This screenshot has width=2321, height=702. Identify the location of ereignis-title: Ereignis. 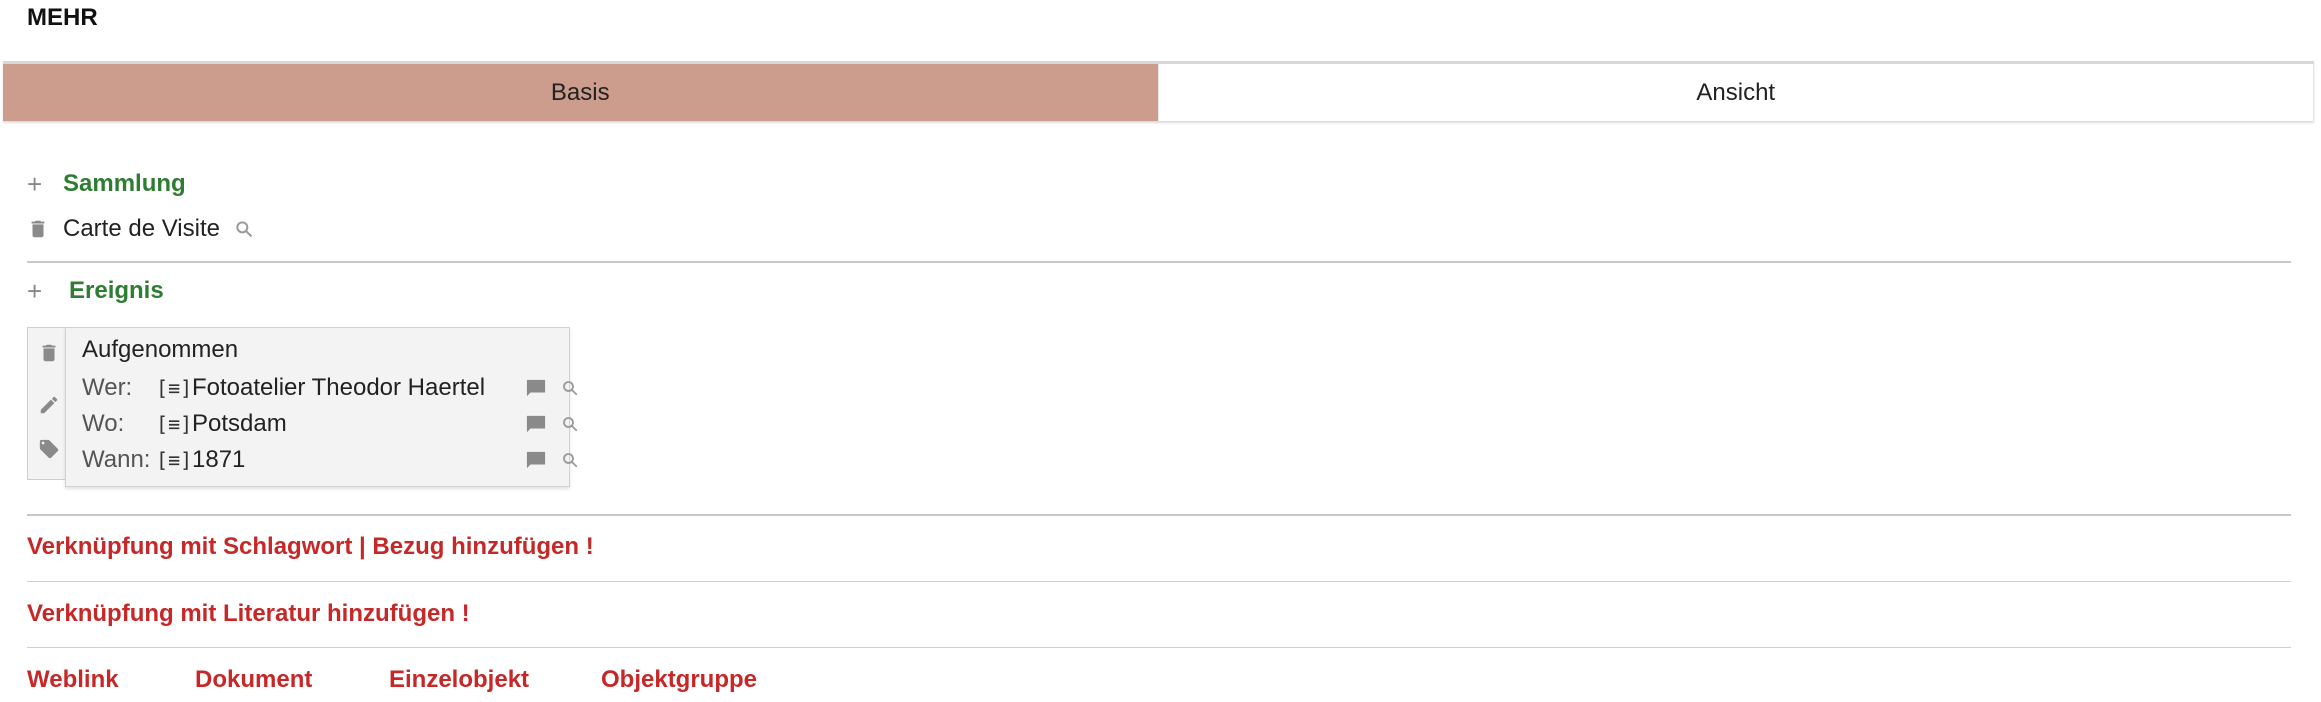
(116, 290).